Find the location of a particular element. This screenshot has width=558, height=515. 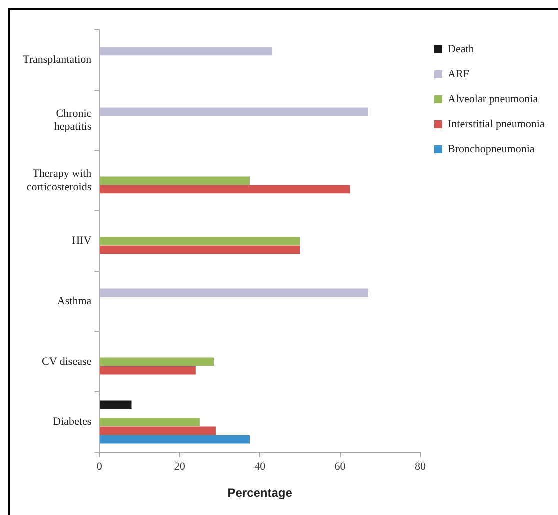

x-tick-label: 0 is located at coordinates (99, 466).